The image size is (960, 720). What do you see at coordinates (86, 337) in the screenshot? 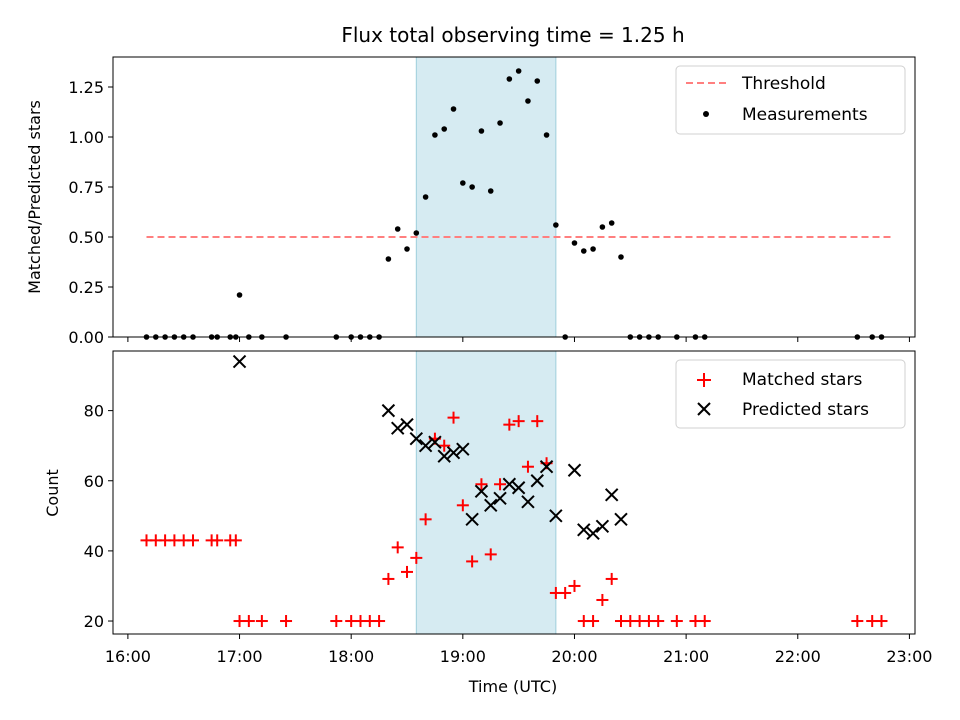
I see `top-y-tick-label: 0.00` at bounding box center [86, 337].